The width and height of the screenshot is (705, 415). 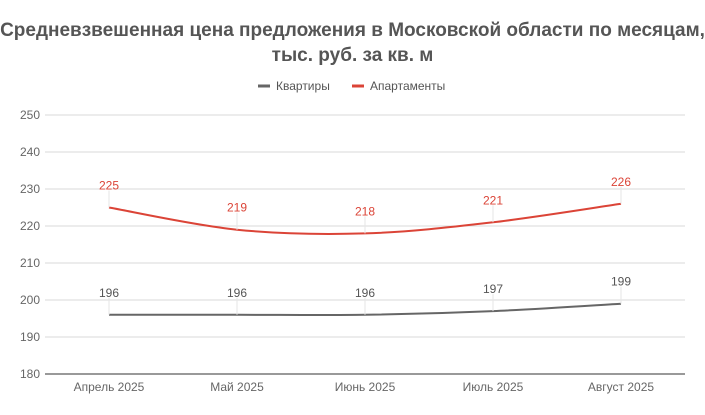 I want to click on y-tick-label: 210, so click(x=30, y=263).